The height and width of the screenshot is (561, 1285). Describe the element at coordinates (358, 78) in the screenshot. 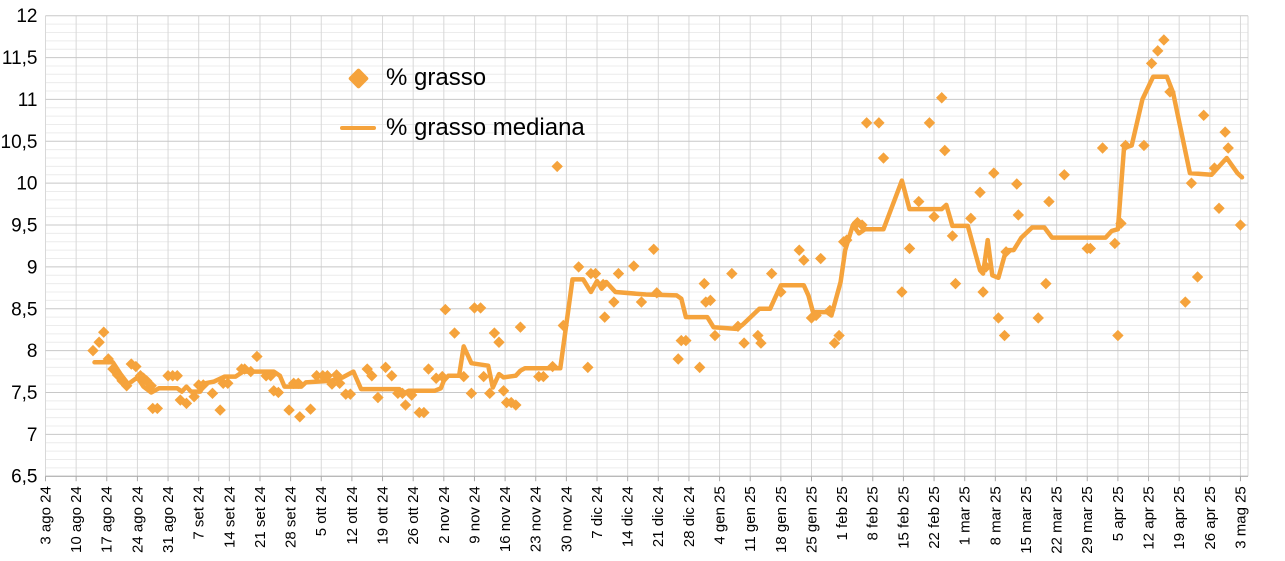

I see `diamond-marker-icon` at that location.